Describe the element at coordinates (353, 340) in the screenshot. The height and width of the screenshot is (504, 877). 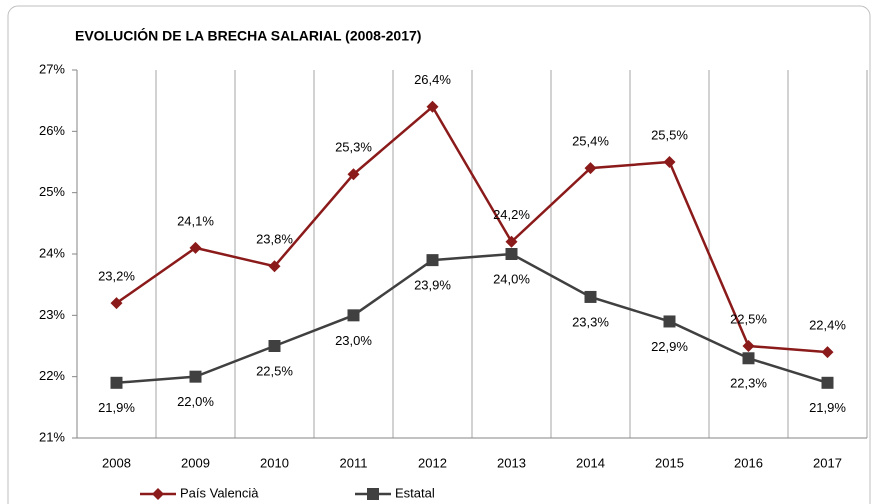
I see `data-label: 23,0%` at that location.